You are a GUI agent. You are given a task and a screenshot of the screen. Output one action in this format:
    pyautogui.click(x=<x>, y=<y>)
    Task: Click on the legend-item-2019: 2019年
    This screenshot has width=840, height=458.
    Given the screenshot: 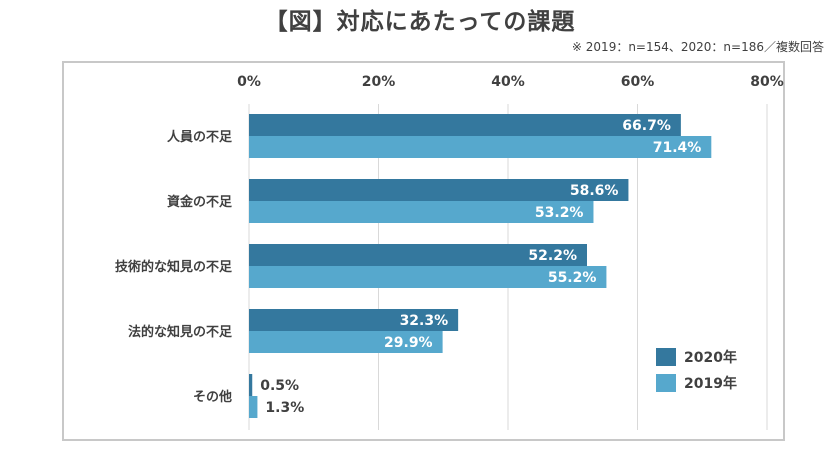 What is the action you would take?
    pyautogui.click(x=696, y=383)
    